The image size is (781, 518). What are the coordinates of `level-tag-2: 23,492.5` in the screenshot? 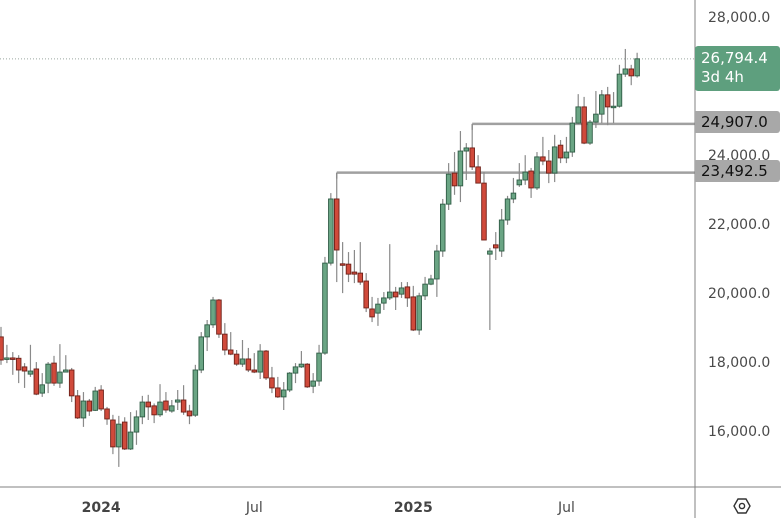 It's located at (737, 171).